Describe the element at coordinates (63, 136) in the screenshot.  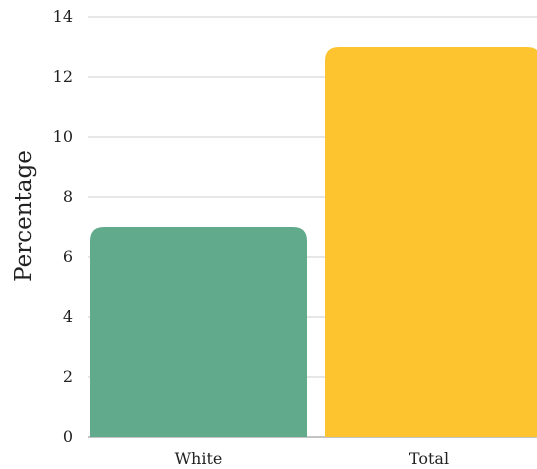
I see `y-tick-label-10: 10` at that location.